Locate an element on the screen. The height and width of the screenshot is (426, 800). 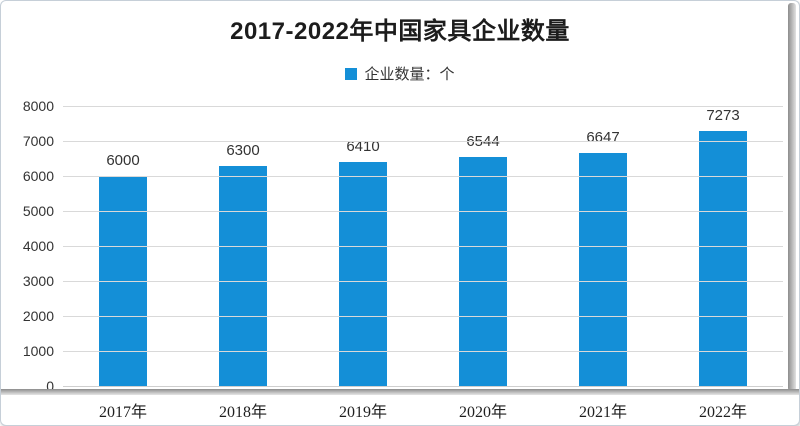
chart-title: 2017-2022年中国家具企业数量 is located at coordinates (400, 31).